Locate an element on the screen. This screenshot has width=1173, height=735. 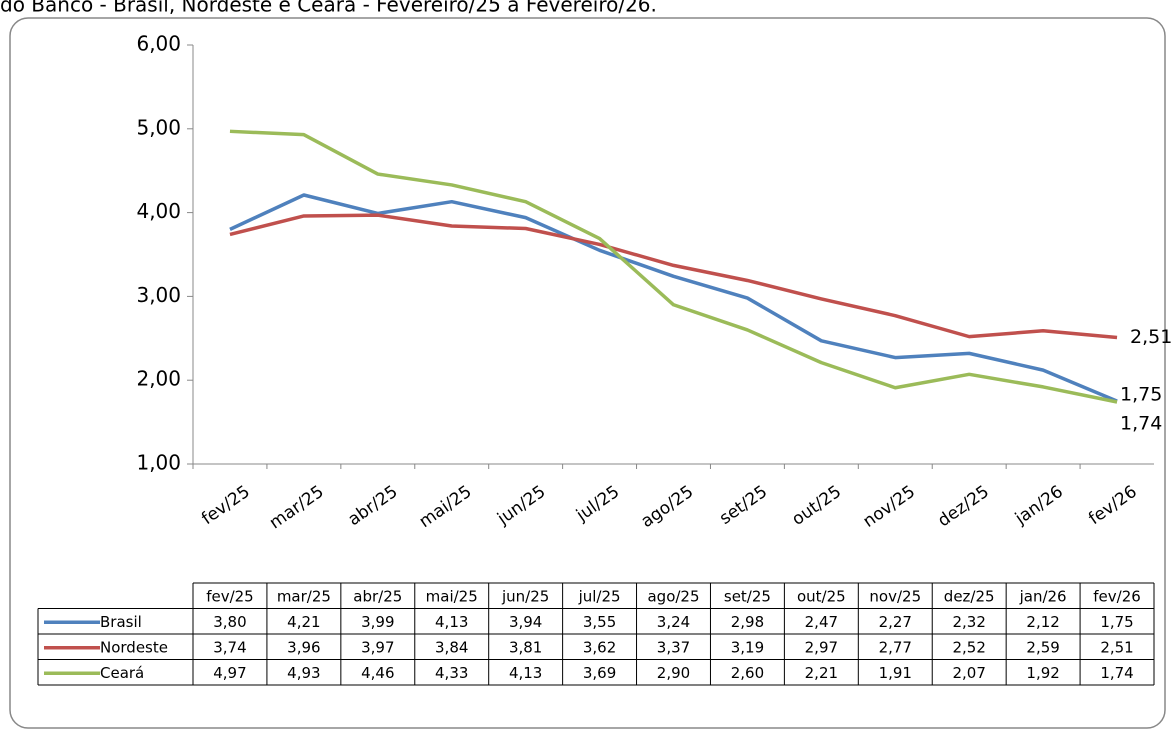
table-header: jan/26 is located at coordinates (1043, 596).